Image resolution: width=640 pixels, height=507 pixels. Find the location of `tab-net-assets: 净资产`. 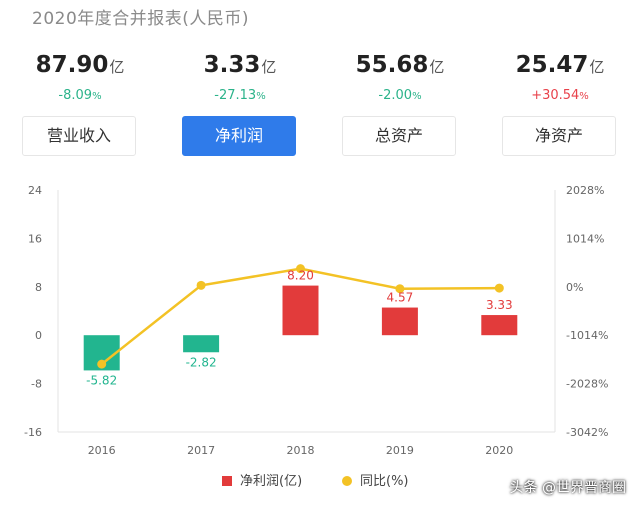

tab-net-assets: 净资产 is located at coordinates (559, 136).